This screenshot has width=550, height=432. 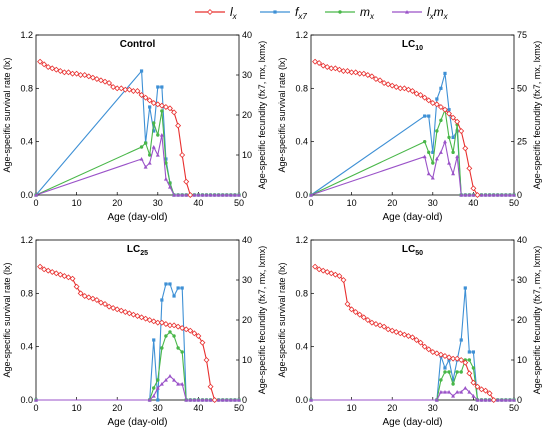 I want to click on series-lxmx, so click(x=412, y=168).